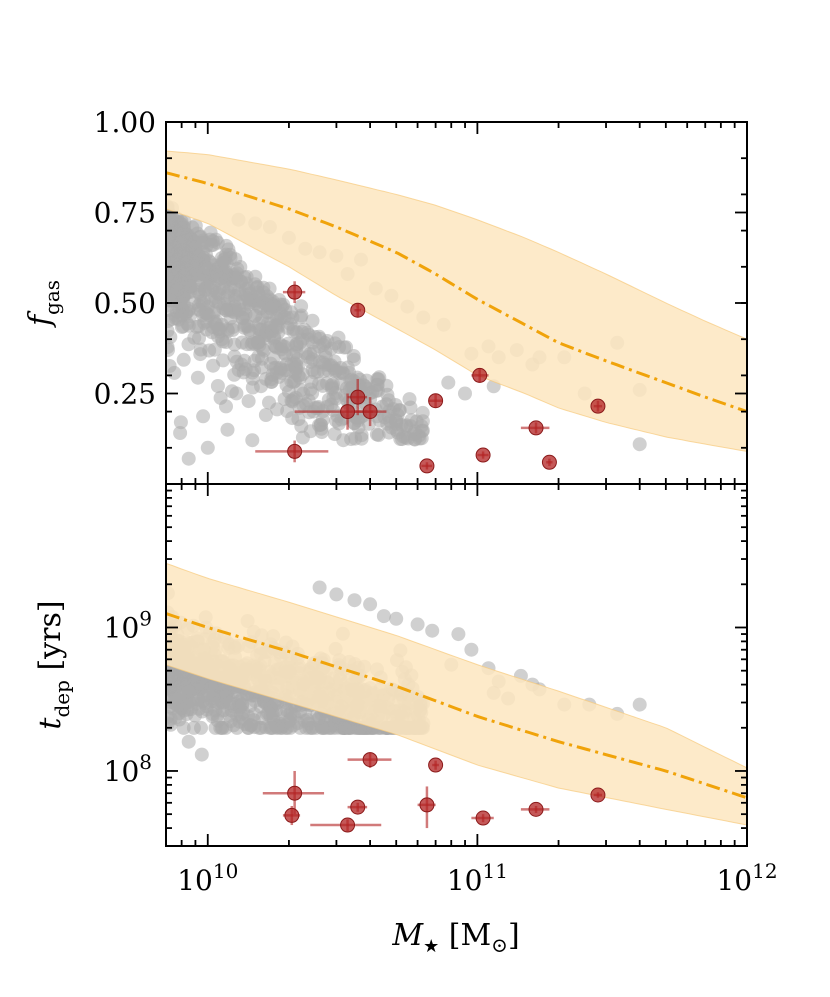 This screenshot has height=997, width=830. What do you see at coordinates (128, 769) in the screenshot?
I see `bottom-y-tick-label: 10⁸` at bounding box center [128, 769].